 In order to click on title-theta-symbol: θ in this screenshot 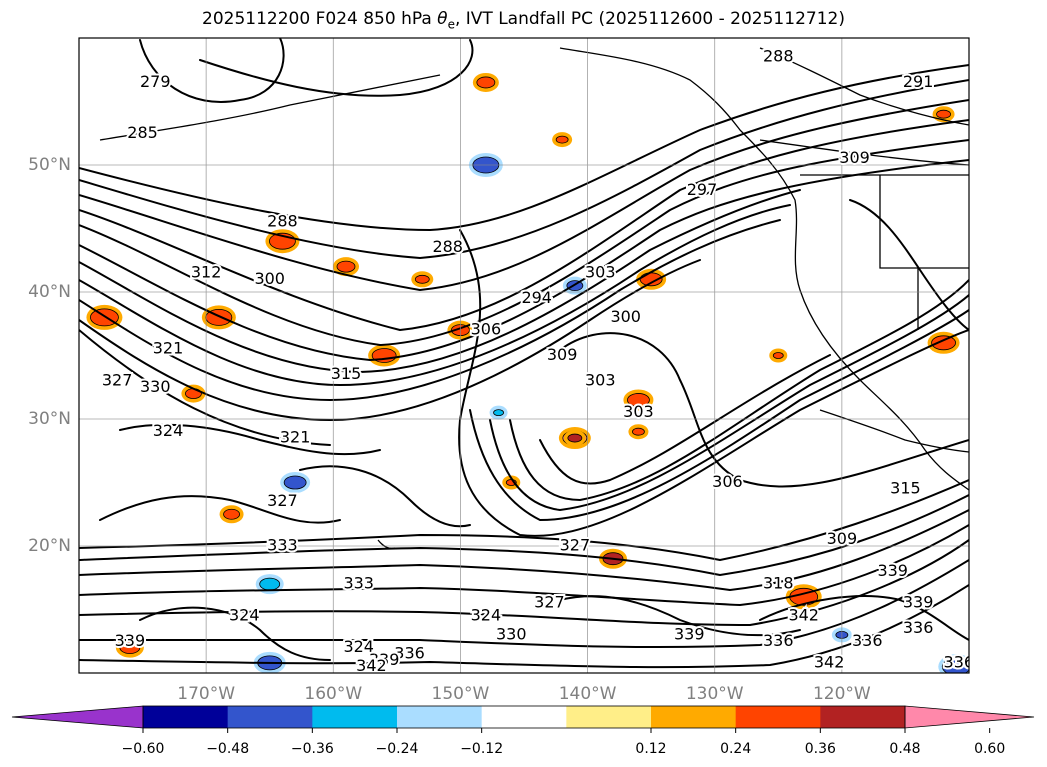, I will do `click(442, 19)`.